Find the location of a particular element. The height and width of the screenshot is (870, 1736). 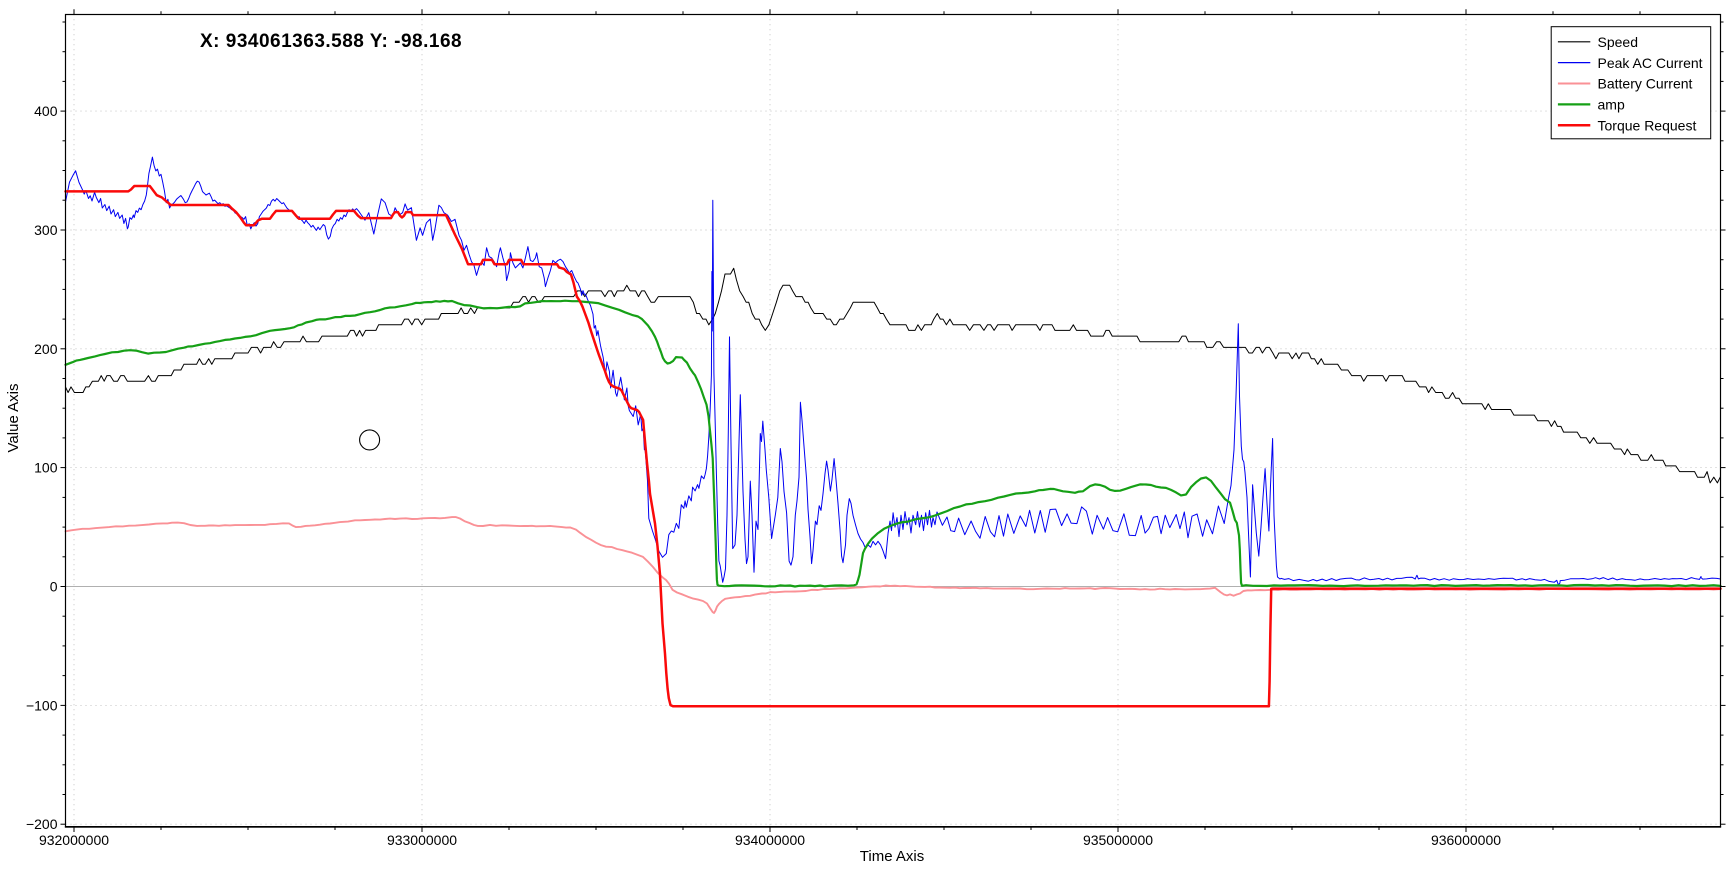

svg-text: Speed is located at coordinates (1618, 42).